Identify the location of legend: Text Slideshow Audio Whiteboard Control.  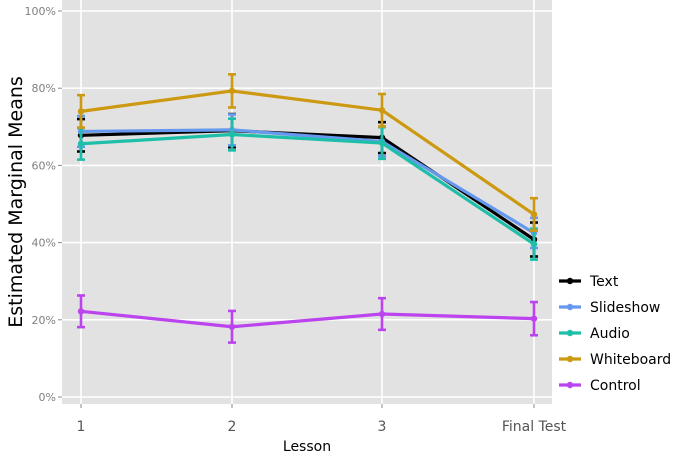
(615, 334).